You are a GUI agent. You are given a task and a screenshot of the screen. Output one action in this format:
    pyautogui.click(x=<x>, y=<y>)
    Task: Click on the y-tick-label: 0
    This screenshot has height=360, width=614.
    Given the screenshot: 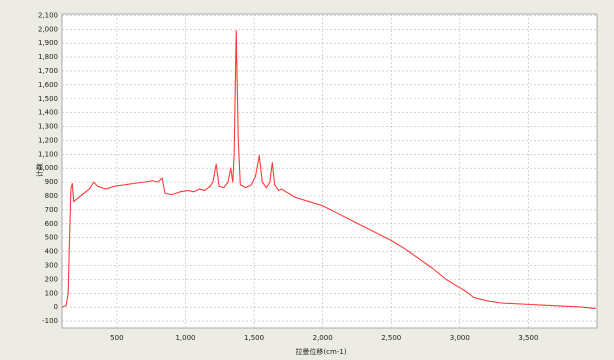 What is the action you would take?
    pyautogui.click(x=56, y=307)
    